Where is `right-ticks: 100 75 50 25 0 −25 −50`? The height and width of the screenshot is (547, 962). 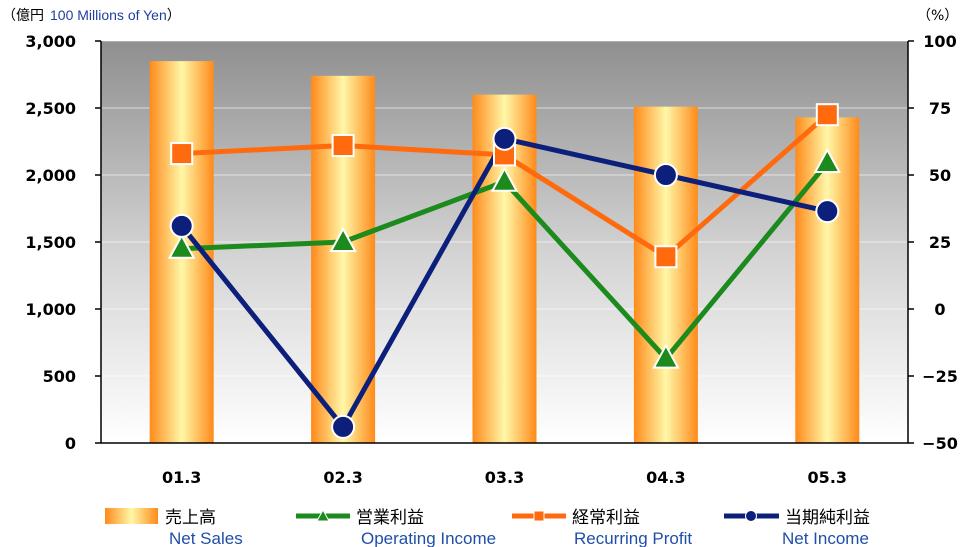 right-ticks: 100 75 50 25 0 −25 −50 is located at coordinates (933, 242).